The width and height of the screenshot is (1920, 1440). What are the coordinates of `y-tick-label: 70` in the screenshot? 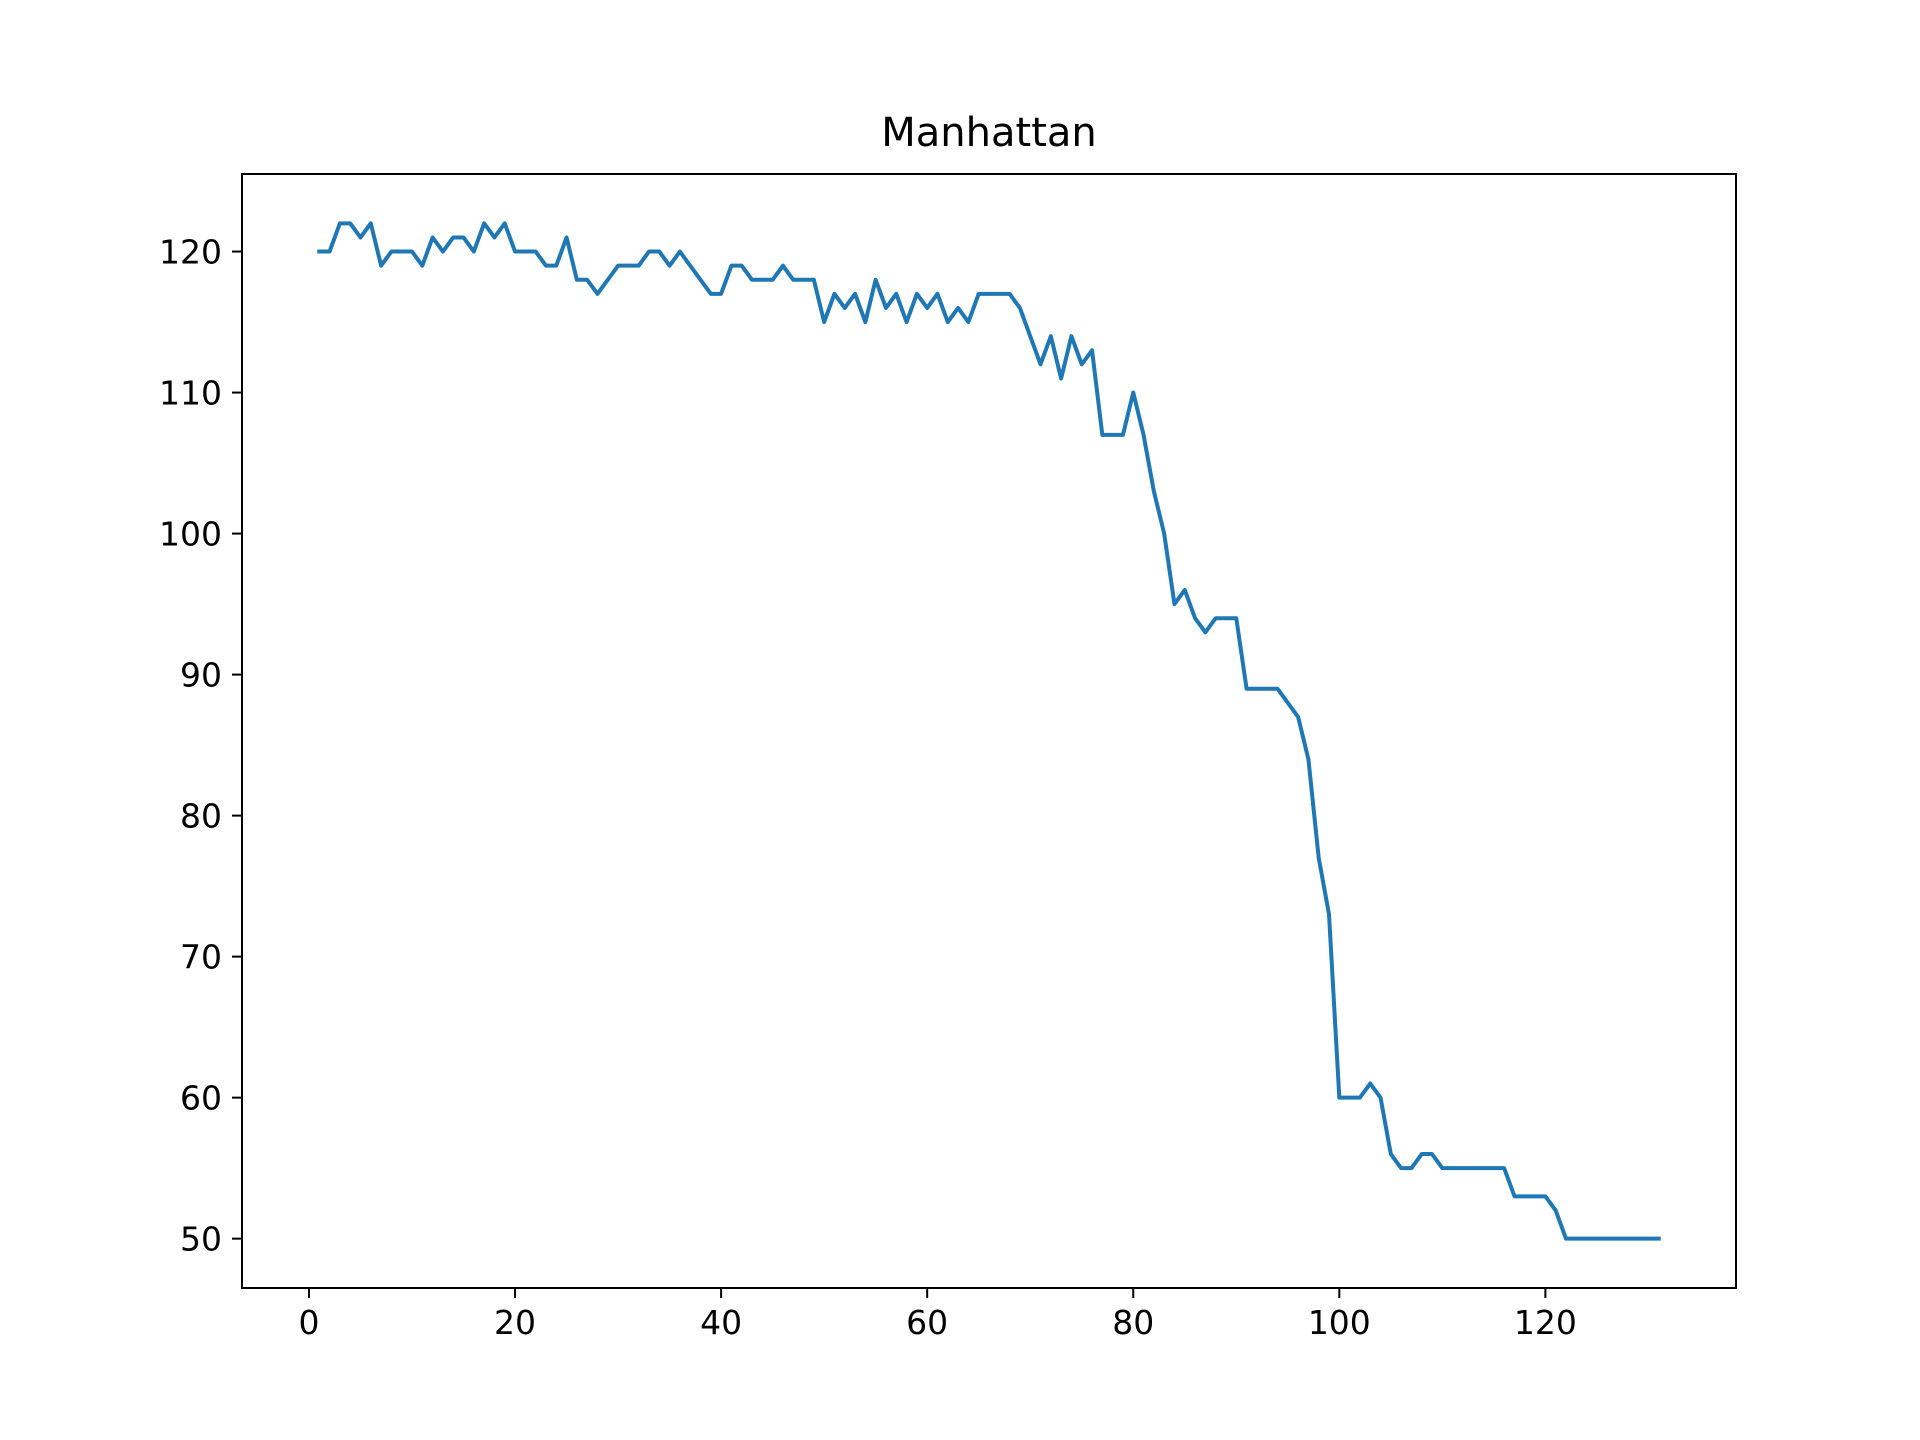 It's located at (201, 957).